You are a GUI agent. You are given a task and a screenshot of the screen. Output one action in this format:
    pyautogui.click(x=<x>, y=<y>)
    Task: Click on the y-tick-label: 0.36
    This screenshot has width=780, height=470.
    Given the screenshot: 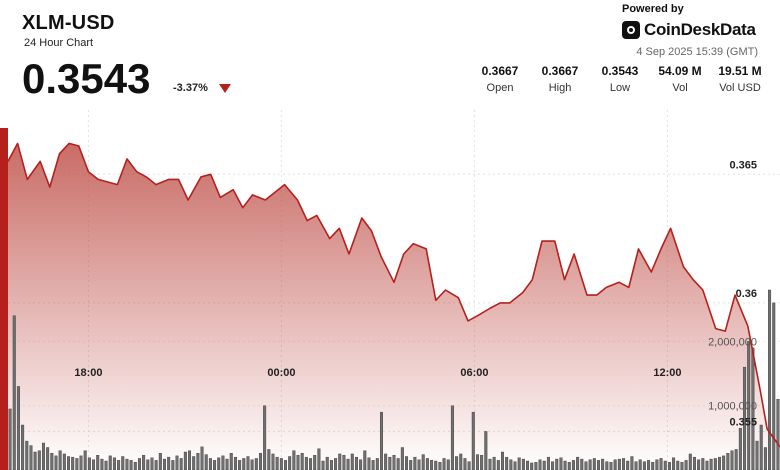 What is the action you would take?
    pyautogui.click(x=746, y=294)
    